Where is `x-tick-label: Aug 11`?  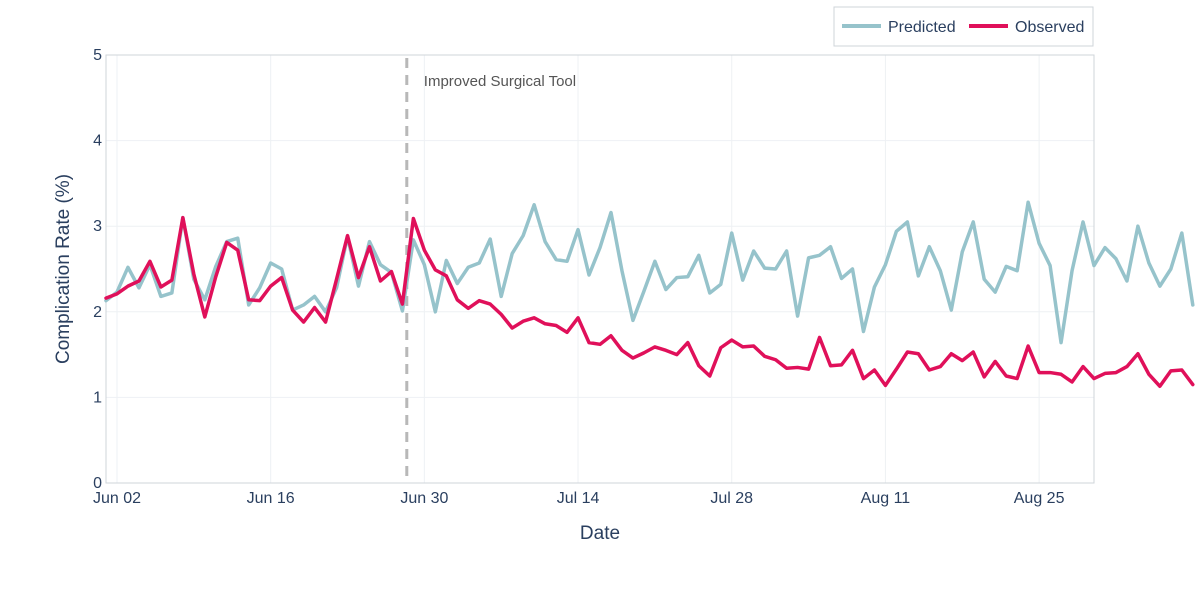 x-tick-label: Aug 11 is located at coordinates (886, 498).